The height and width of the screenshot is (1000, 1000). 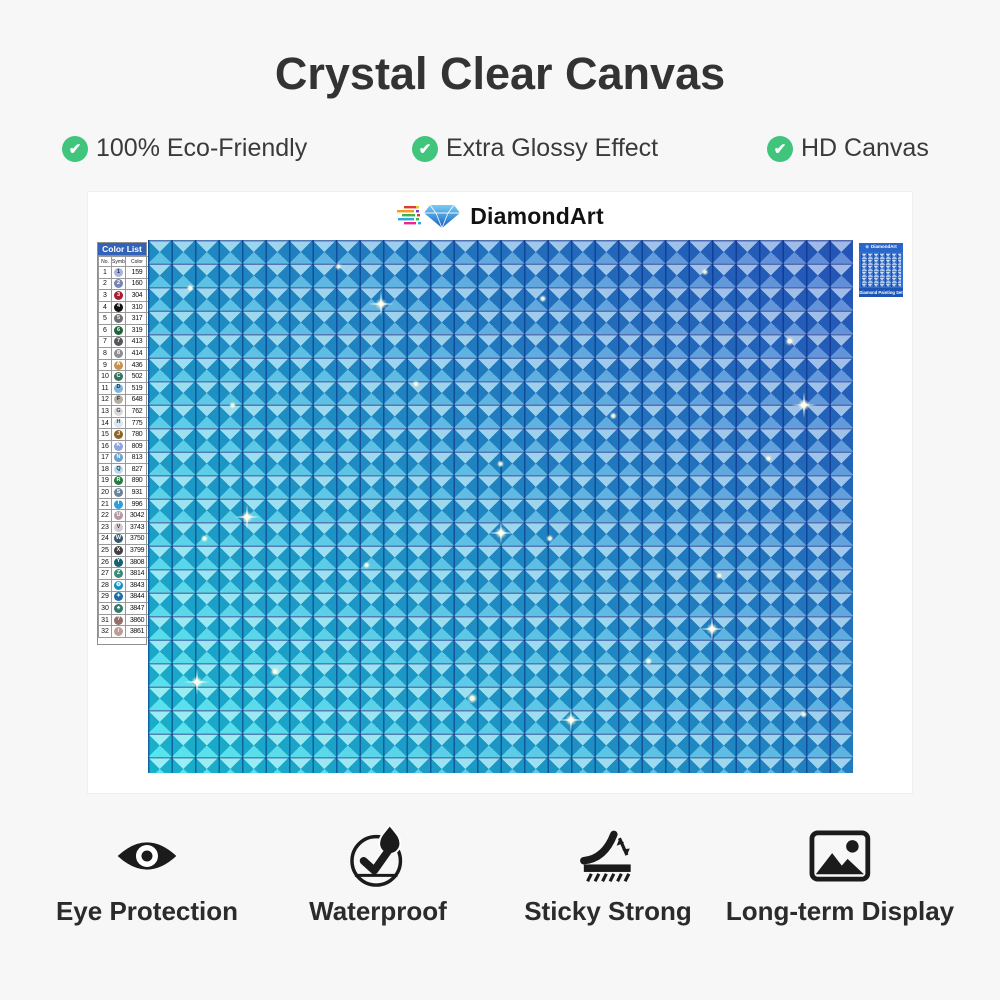 I want to click on color-no: 23, so click(x=105, y=527).